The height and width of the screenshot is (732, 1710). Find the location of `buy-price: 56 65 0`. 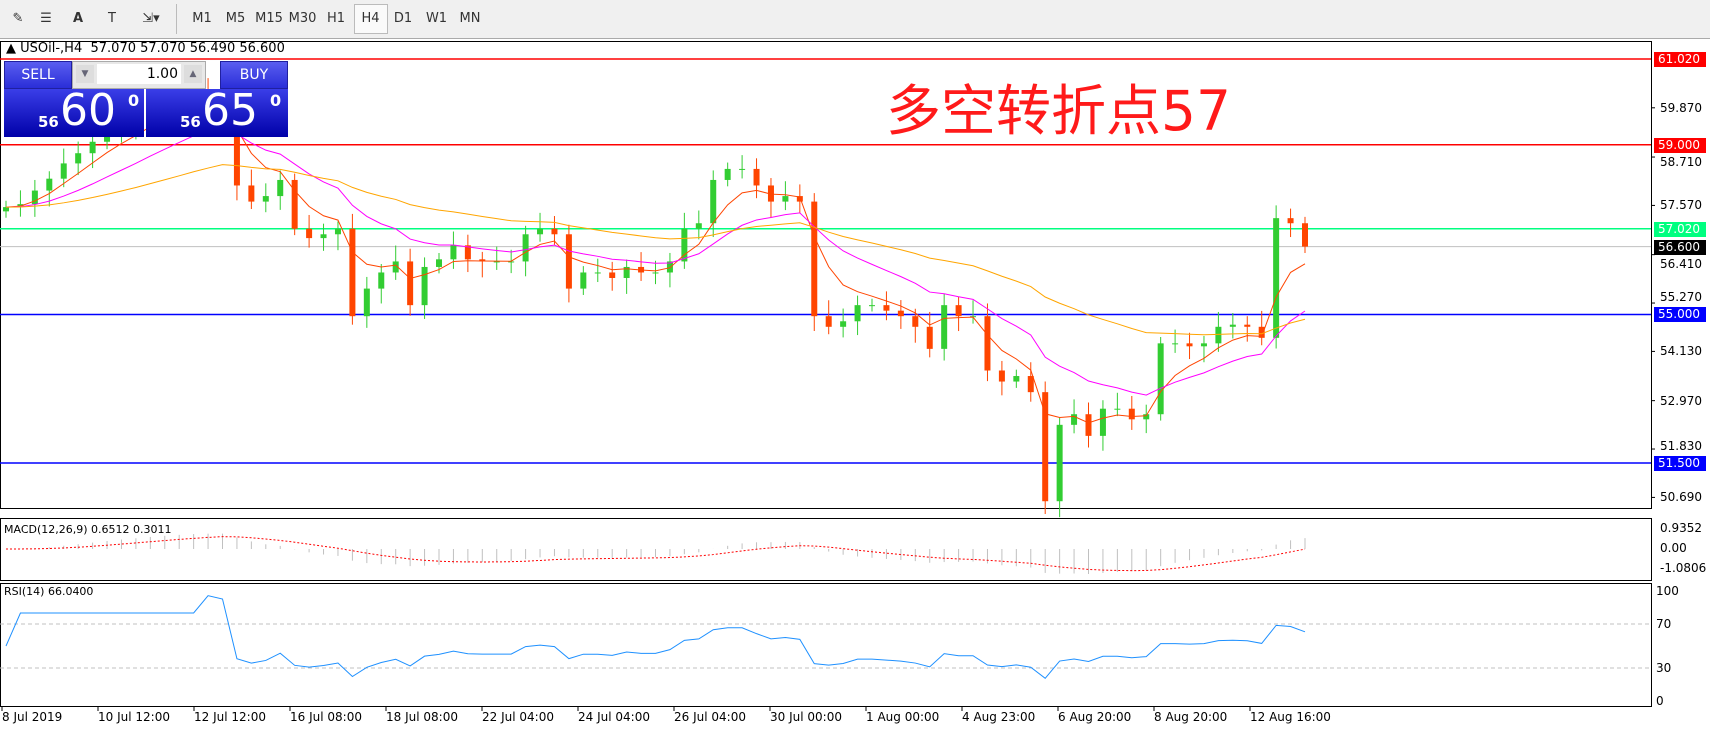

buy-price: 56 65 0 is located at coordinates (217, 111).